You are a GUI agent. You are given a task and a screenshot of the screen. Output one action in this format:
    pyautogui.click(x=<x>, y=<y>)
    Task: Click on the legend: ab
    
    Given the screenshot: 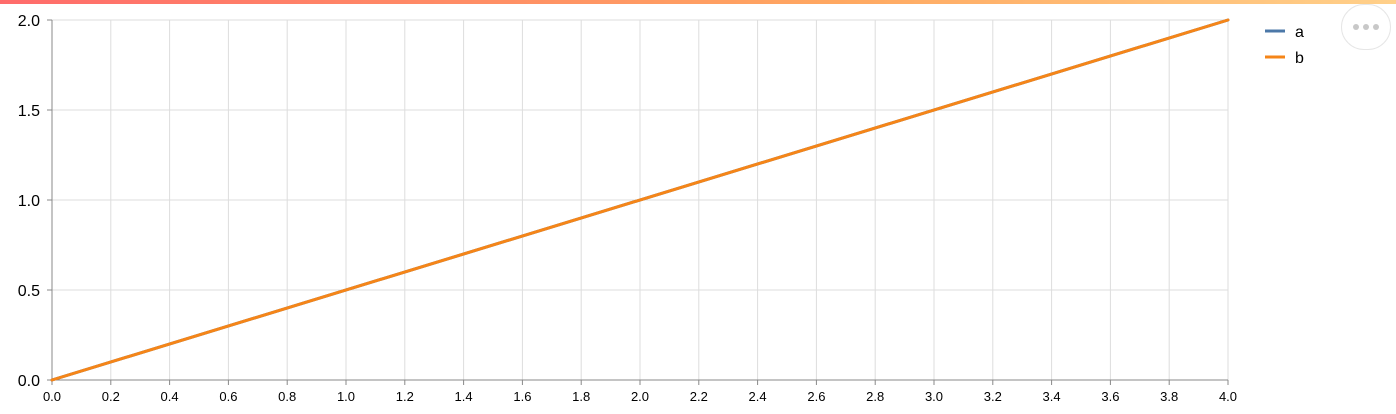 What is the action you would take?
    pyautogui.click(x=1284, y=45)
    